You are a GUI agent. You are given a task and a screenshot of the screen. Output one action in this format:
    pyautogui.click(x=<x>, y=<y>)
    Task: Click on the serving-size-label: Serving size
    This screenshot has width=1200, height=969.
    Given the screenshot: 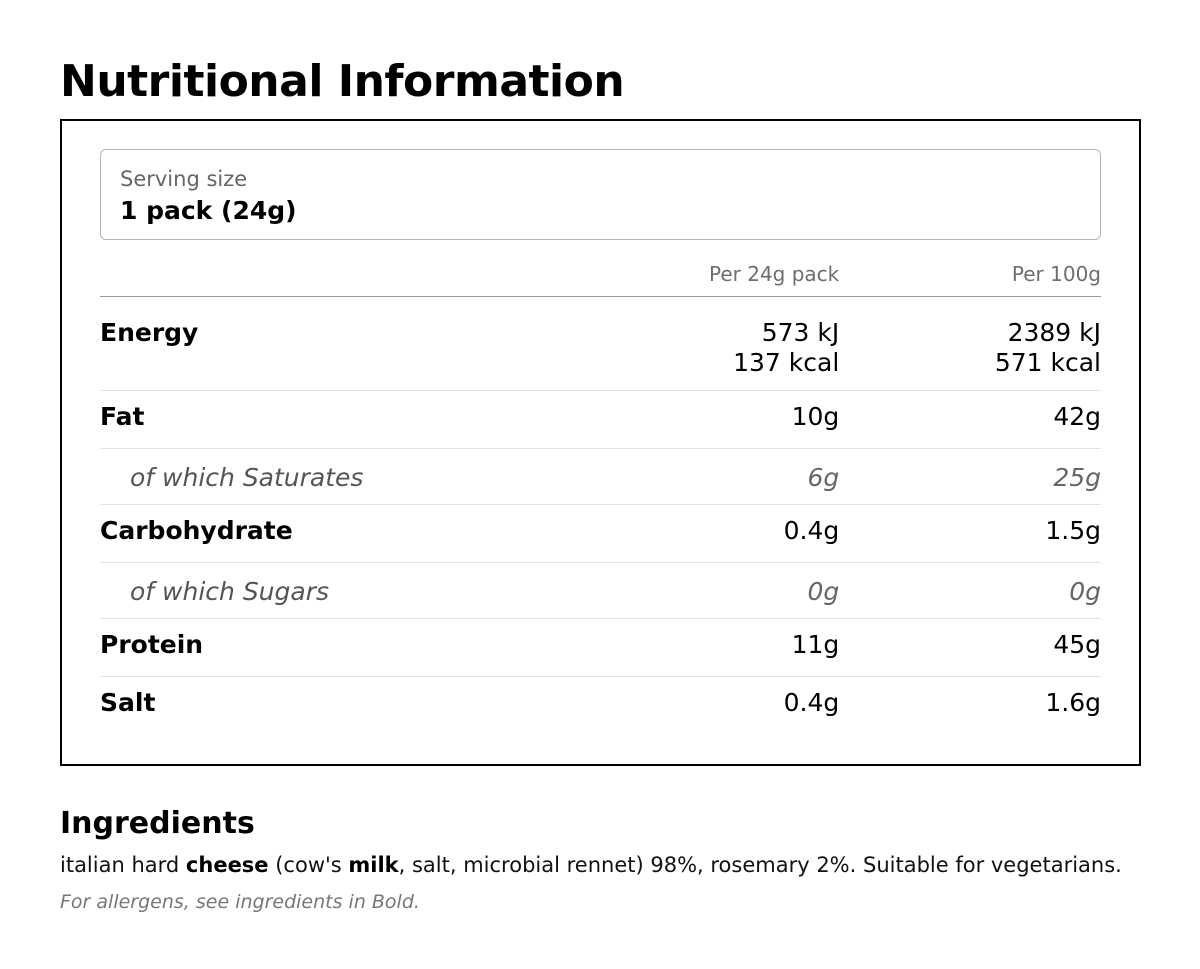 What is the action you would take?
    pyautogui.click(x=184, y=179)
    